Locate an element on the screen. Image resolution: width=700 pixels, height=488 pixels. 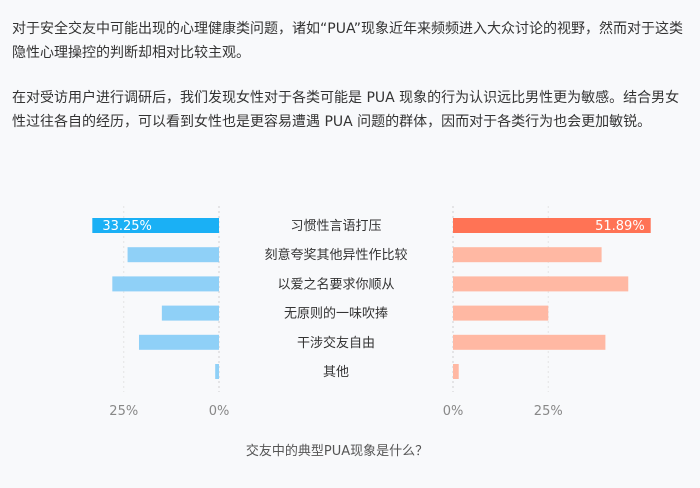
chart-title: 交友中的典型PUA现象是什么？ is located at coordinates (337, 451).